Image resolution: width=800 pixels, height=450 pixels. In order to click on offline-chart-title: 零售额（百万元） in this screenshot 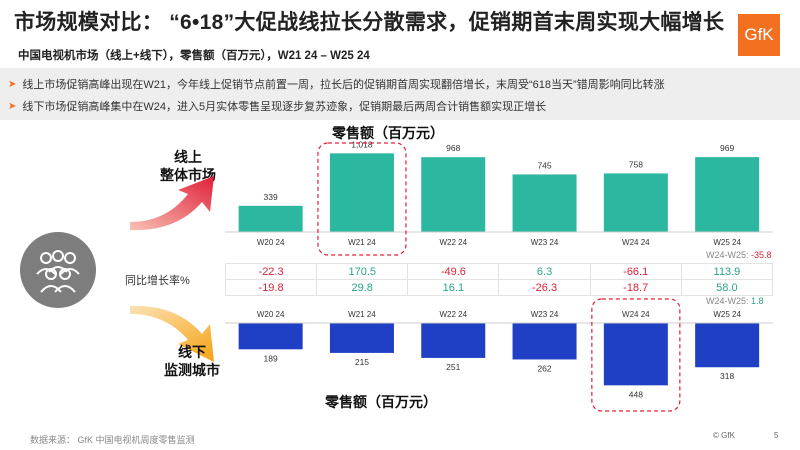, I will do `click(381, 402)`.